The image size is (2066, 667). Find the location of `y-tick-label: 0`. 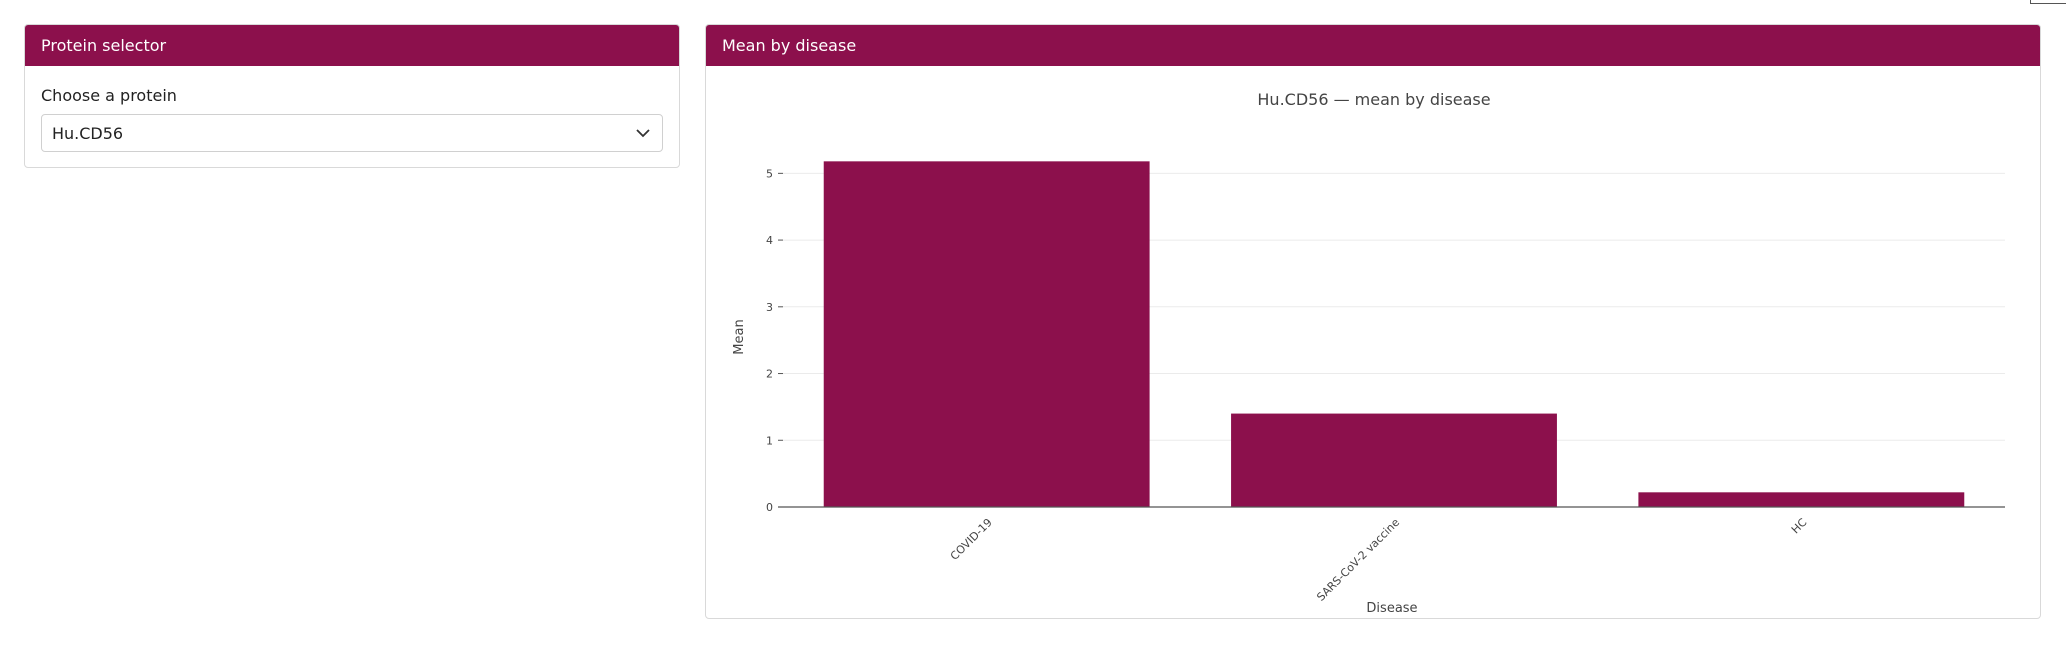

y-tick-label: 0 is located at coordinates (769, 507).